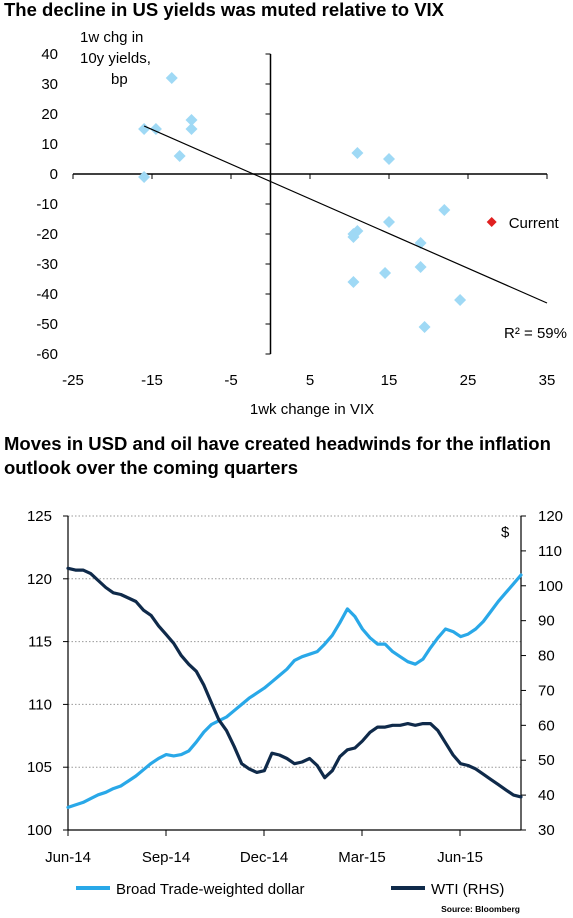 The width and height of the screenshot is (573, 918). I want to click on y-tick-label: -30, so click(47, 264).